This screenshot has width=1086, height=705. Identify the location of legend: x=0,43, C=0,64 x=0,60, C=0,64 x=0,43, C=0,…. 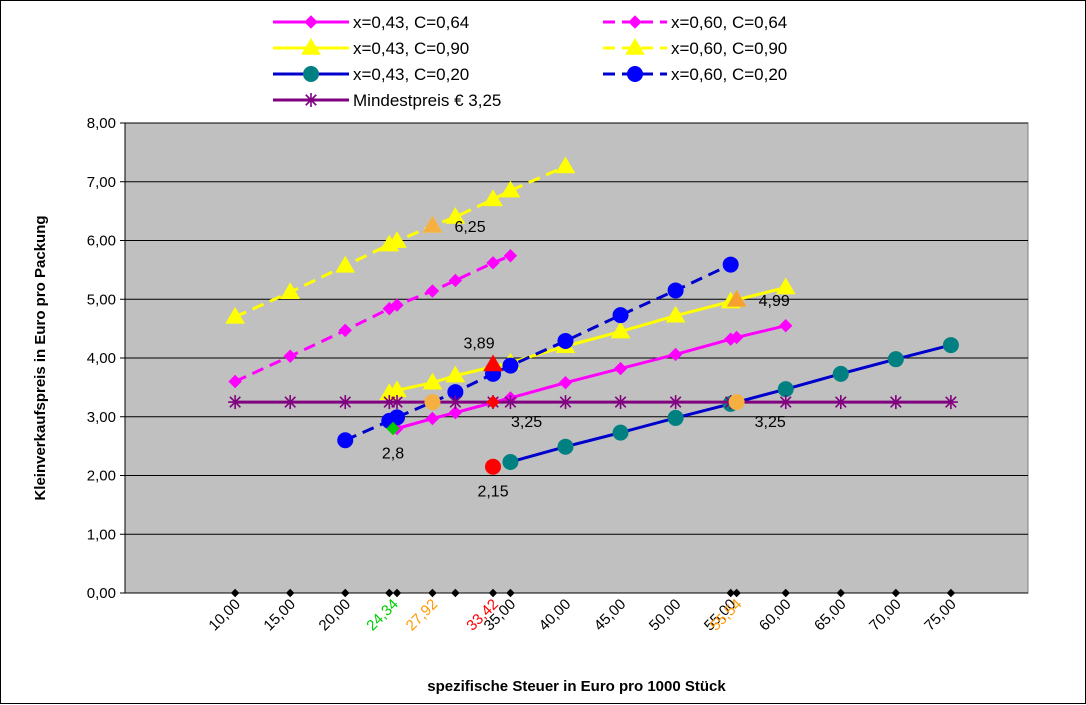
(530, 61).